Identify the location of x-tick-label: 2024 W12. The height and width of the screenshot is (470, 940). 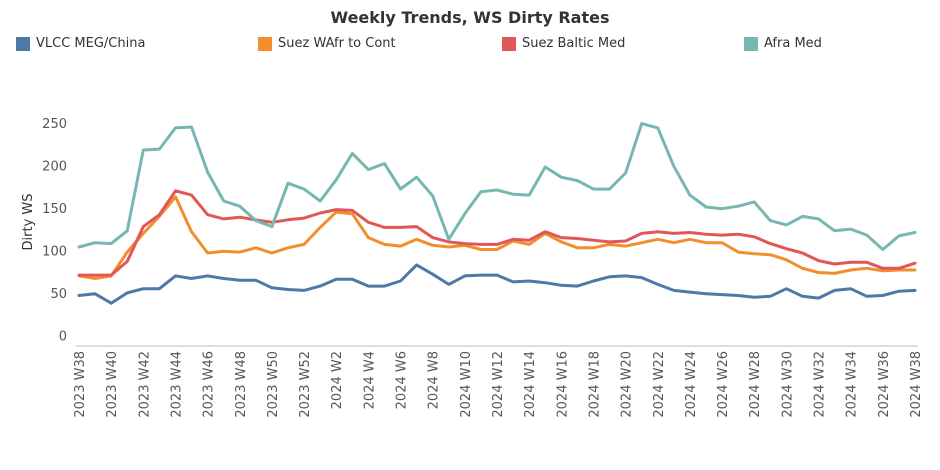
(498, 384).